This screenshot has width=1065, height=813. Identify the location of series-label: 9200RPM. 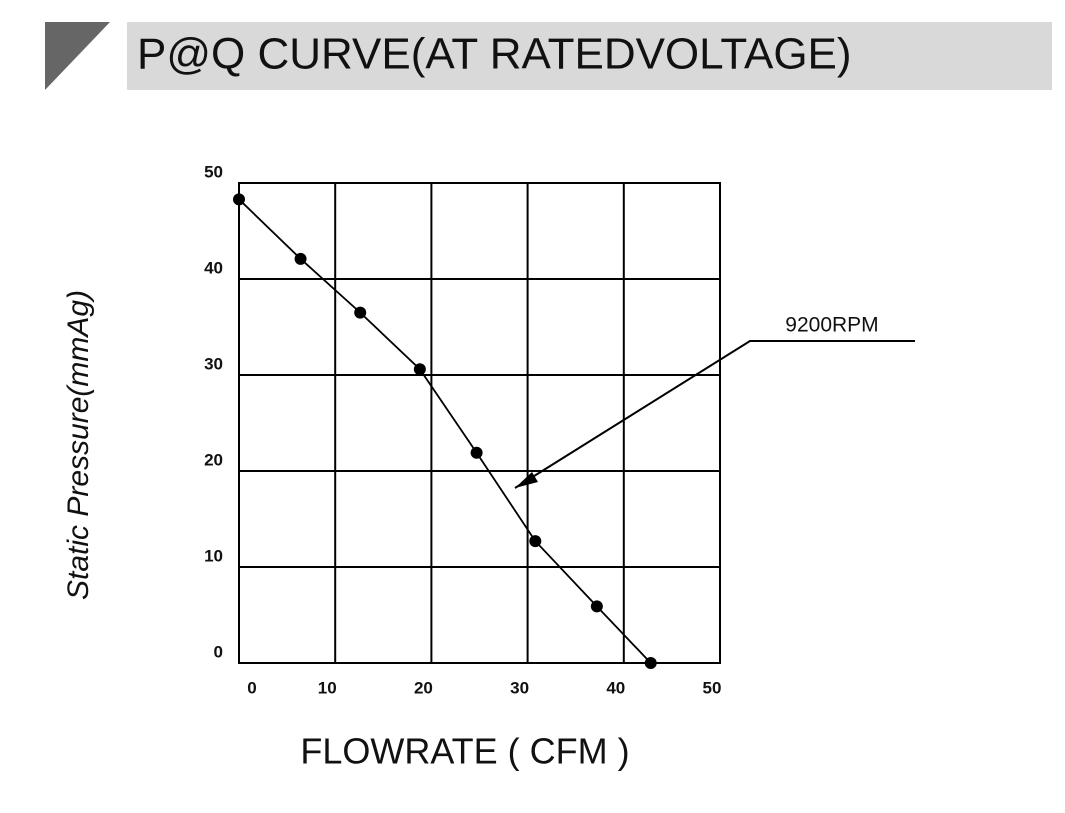
(831, 325).